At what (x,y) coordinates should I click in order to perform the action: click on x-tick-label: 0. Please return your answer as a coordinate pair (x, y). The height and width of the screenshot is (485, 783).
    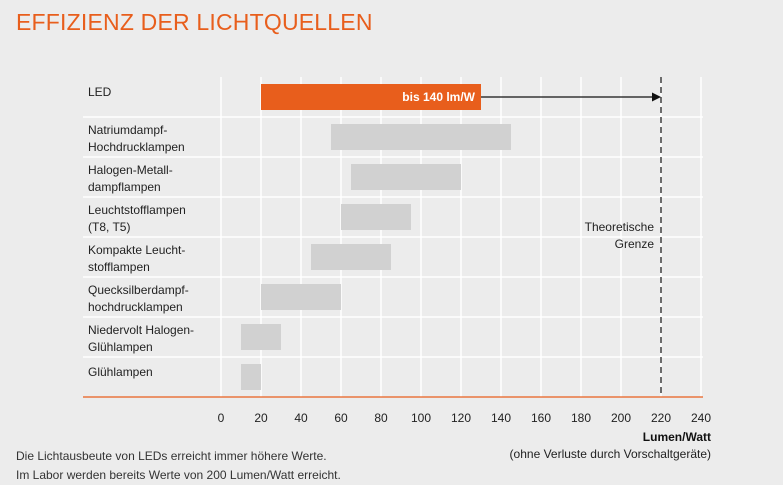
    Looking at the image, I should click on (221, 418).